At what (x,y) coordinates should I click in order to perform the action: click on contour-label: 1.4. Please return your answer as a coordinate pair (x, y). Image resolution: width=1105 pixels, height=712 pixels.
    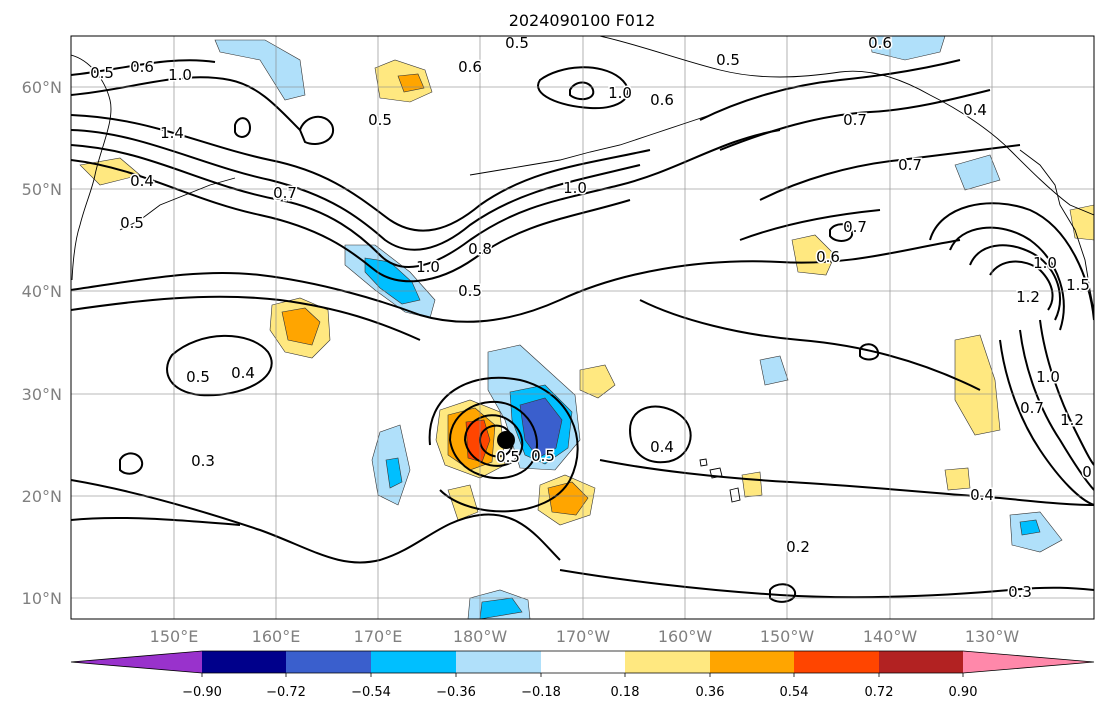
    Looking at the image, I should click on (172, 133).